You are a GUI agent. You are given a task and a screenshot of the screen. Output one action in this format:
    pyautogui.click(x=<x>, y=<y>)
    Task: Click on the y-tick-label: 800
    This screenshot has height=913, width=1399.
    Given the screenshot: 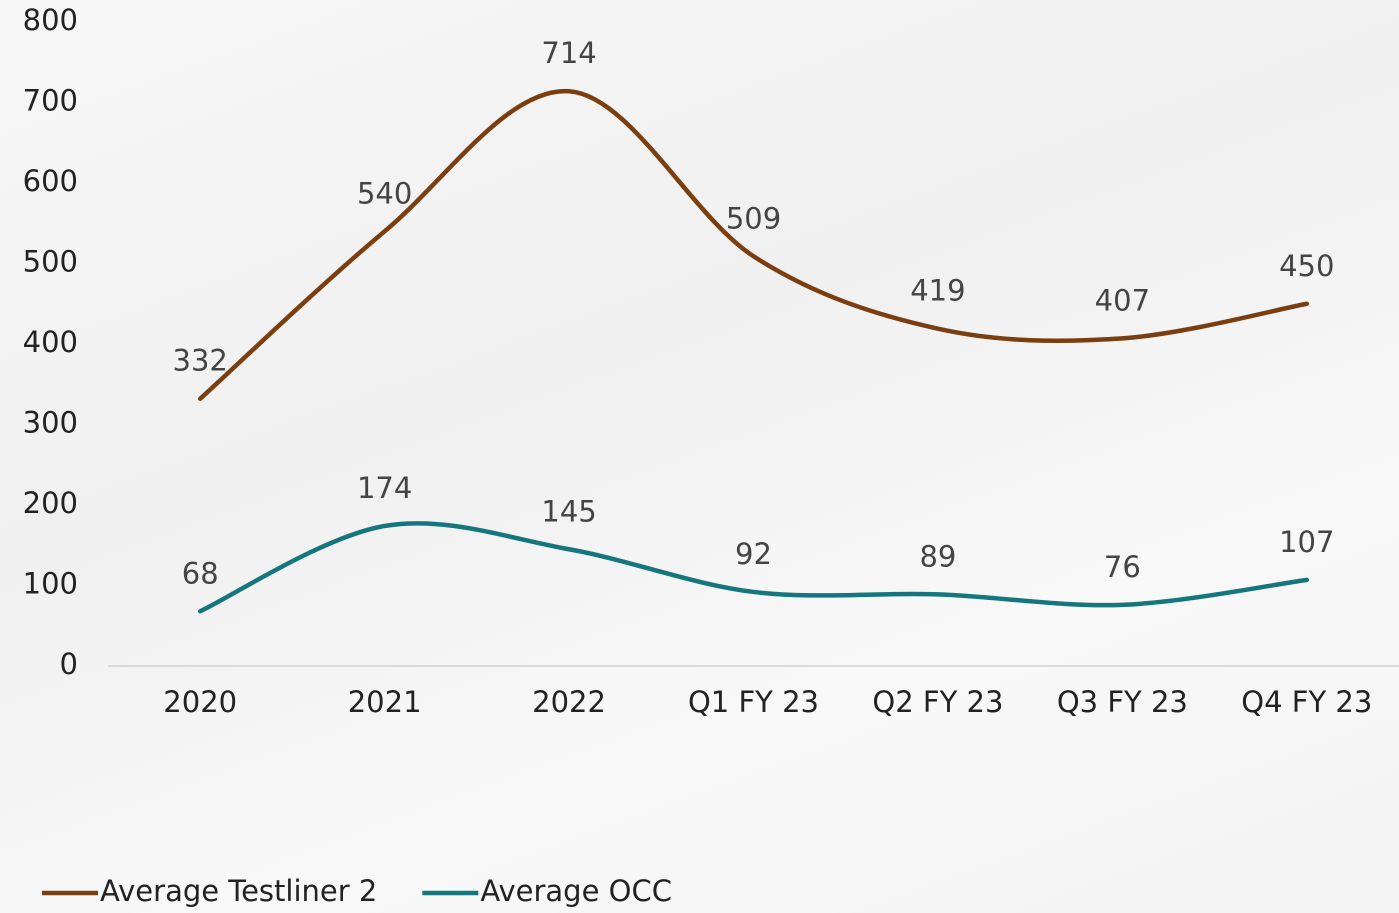 What is the action you would take?
    pyautogui.click(x=50, y=20)
    